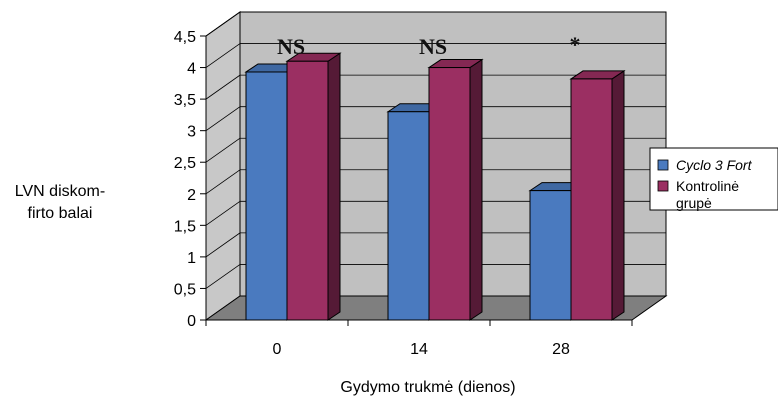 The image size is (778, 405). Describe the element at coordinates (694, 203) in the screenshot. I see `legend-label-kontroline-line-2: grupė` at that location.